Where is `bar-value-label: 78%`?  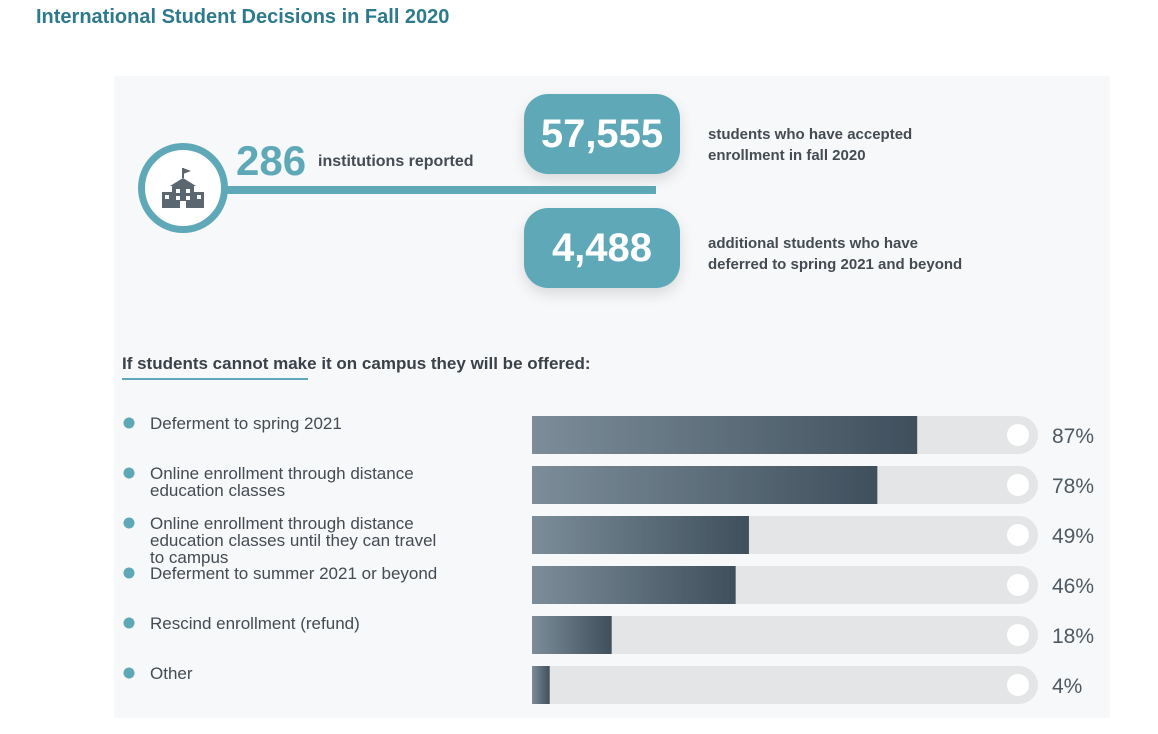 bar-value-label: 78% is located at coordinates (1073, 486).